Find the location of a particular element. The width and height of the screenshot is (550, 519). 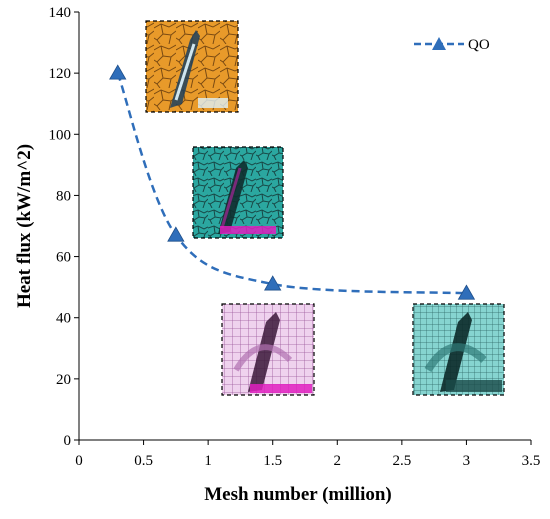

y-tick-label: 120 is located at coordinates (60, 74).